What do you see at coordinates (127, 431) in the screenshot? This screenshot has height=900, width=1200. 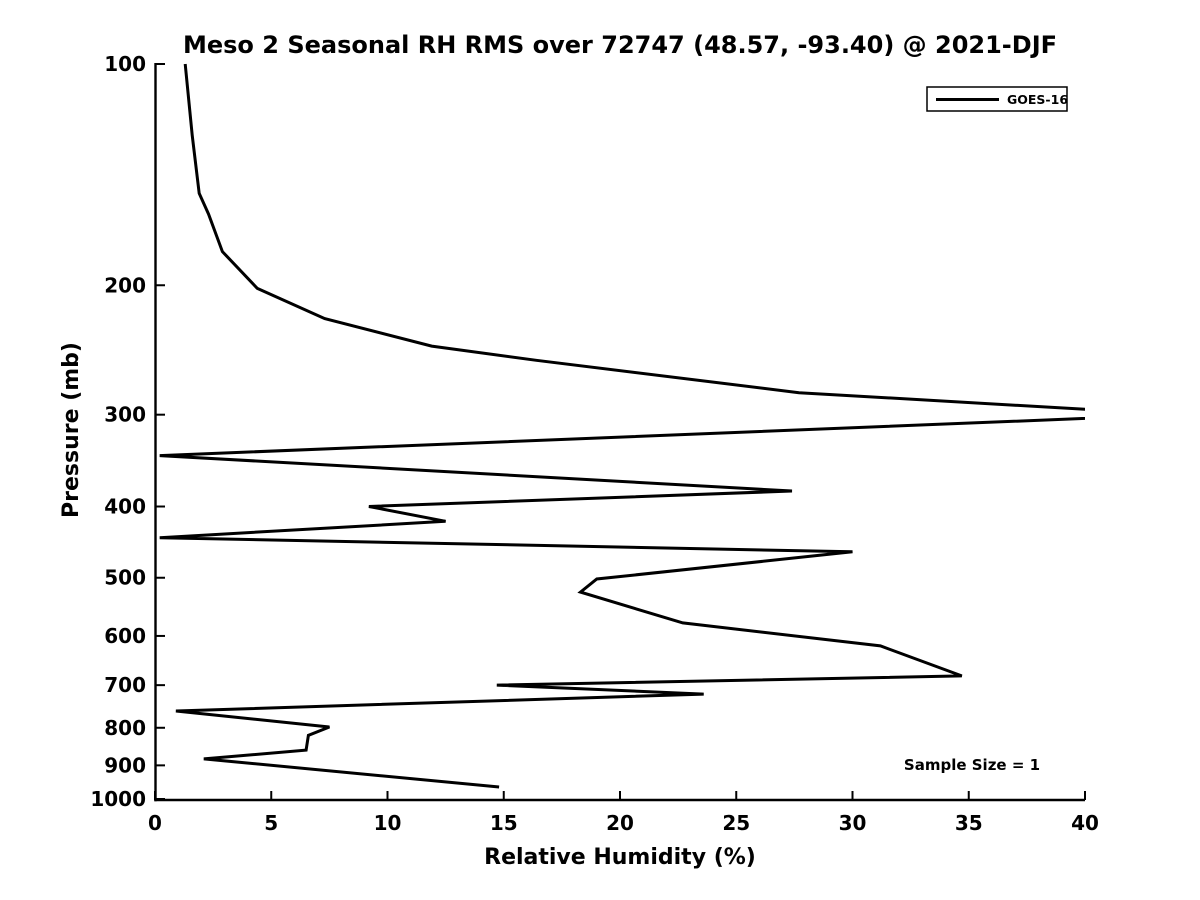 I see `y-axis-ticks: 100 200 300 400 500 600 700 800 900 1000` at bounding box center [127, 431].